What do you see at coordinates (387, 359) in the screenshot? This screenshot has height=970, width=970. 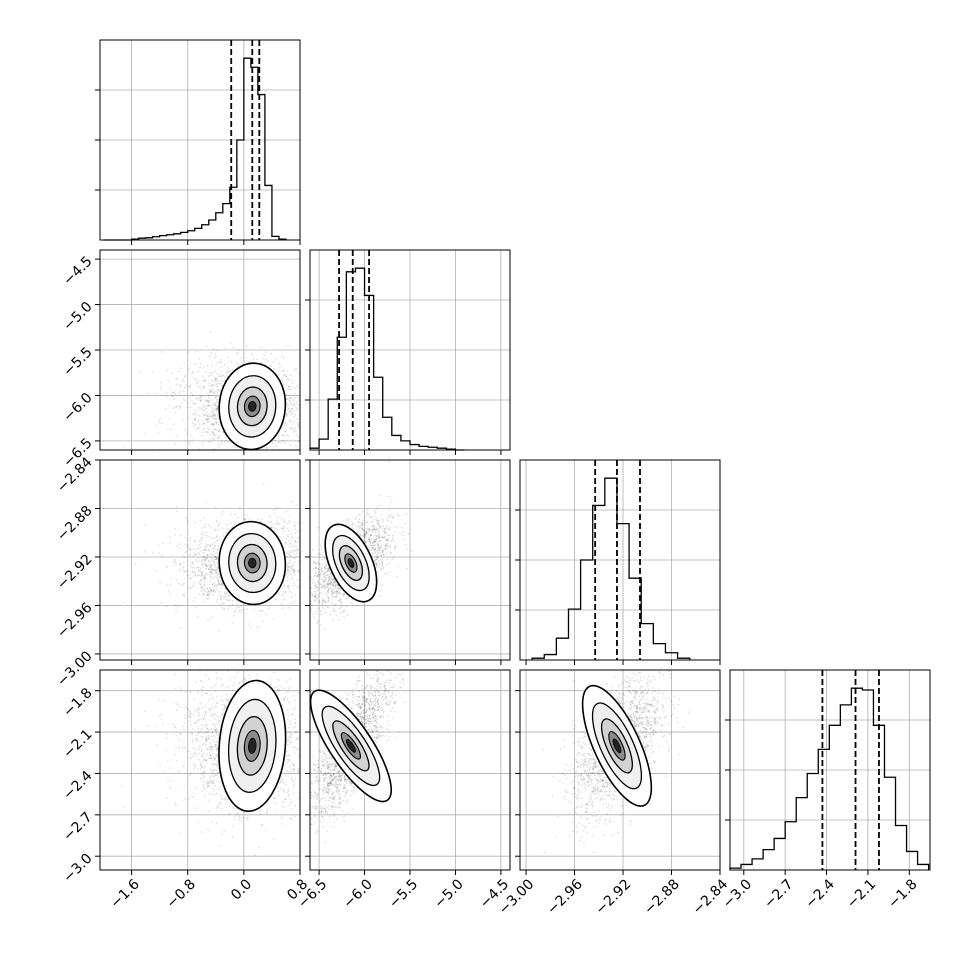 I see `histogram-step` at bounding box center [387, 359].